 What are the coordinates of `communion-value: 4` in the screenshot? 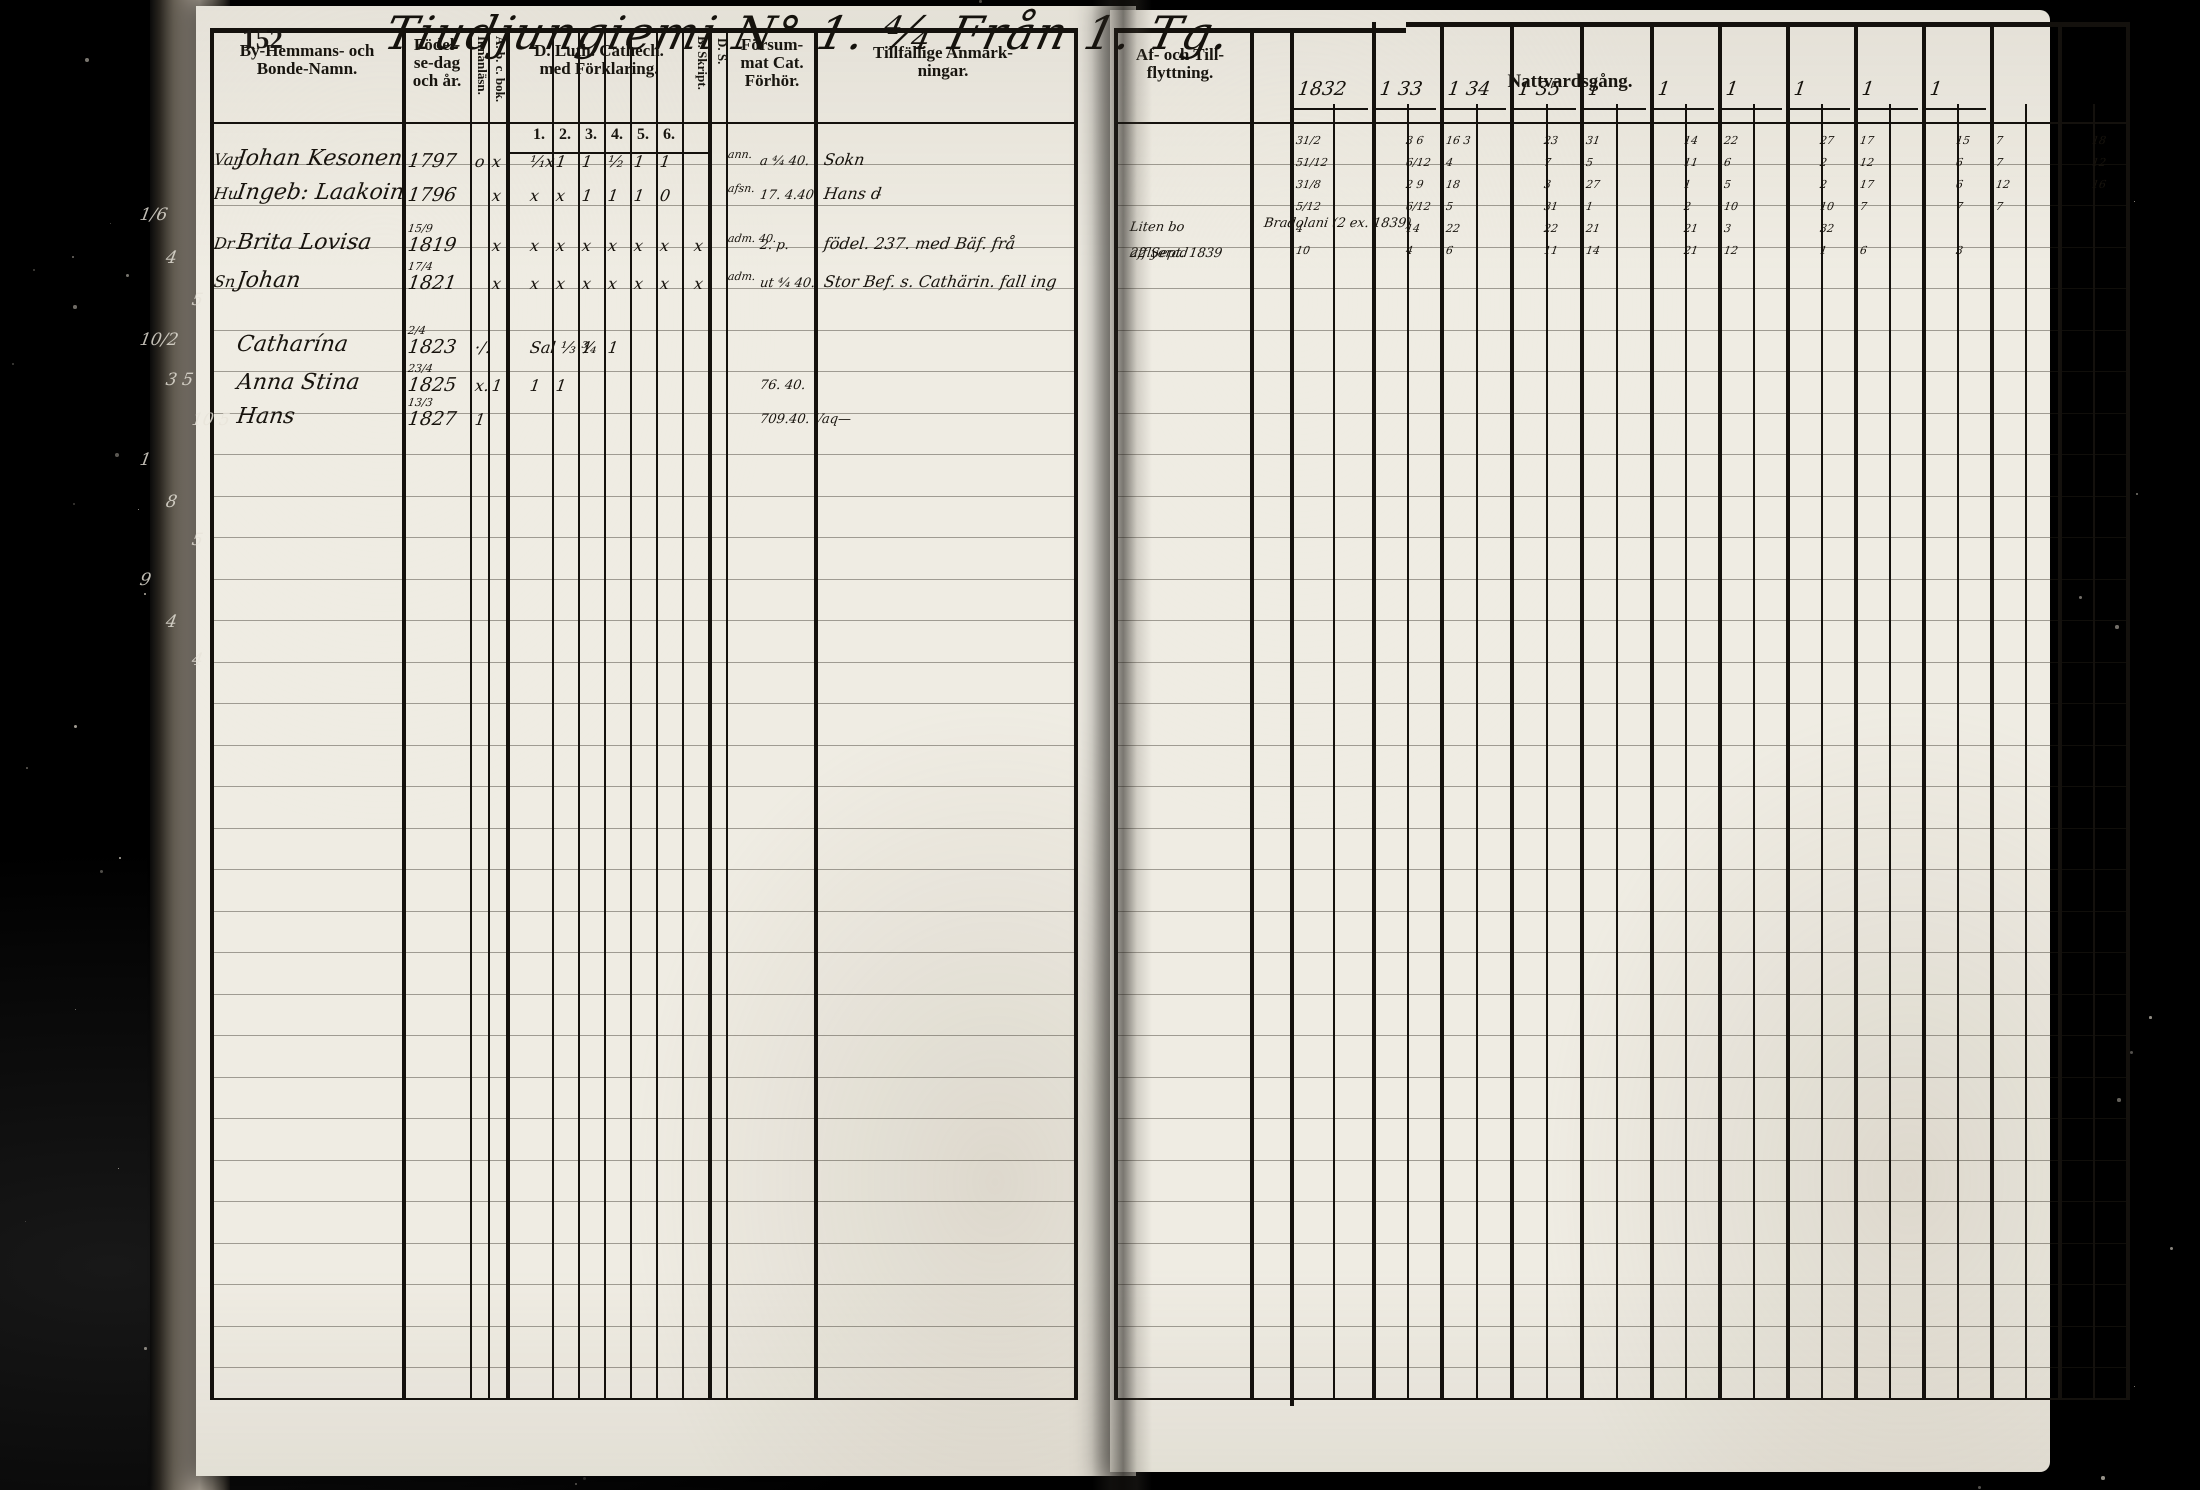 It's located at (1449, 162).